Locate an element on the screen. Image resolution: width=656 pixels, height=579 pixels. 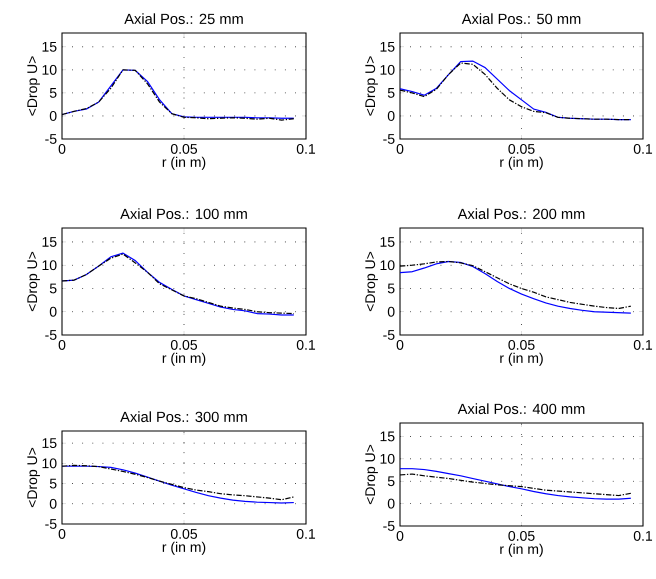
chart-title: Axial Pos.: 25 mm is located at coordinates (183, 18).